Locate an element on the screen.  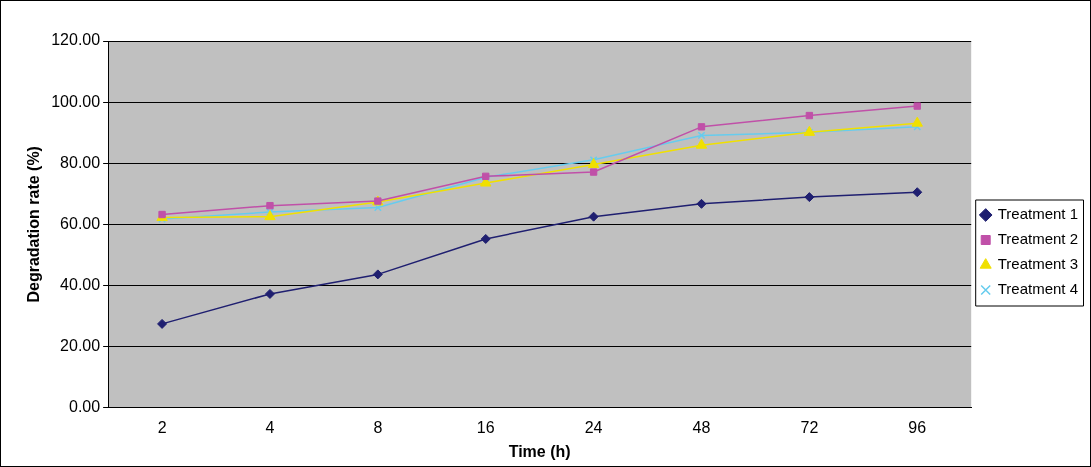
y-tick-label: 20.00 is located at coordinates (80, 345).